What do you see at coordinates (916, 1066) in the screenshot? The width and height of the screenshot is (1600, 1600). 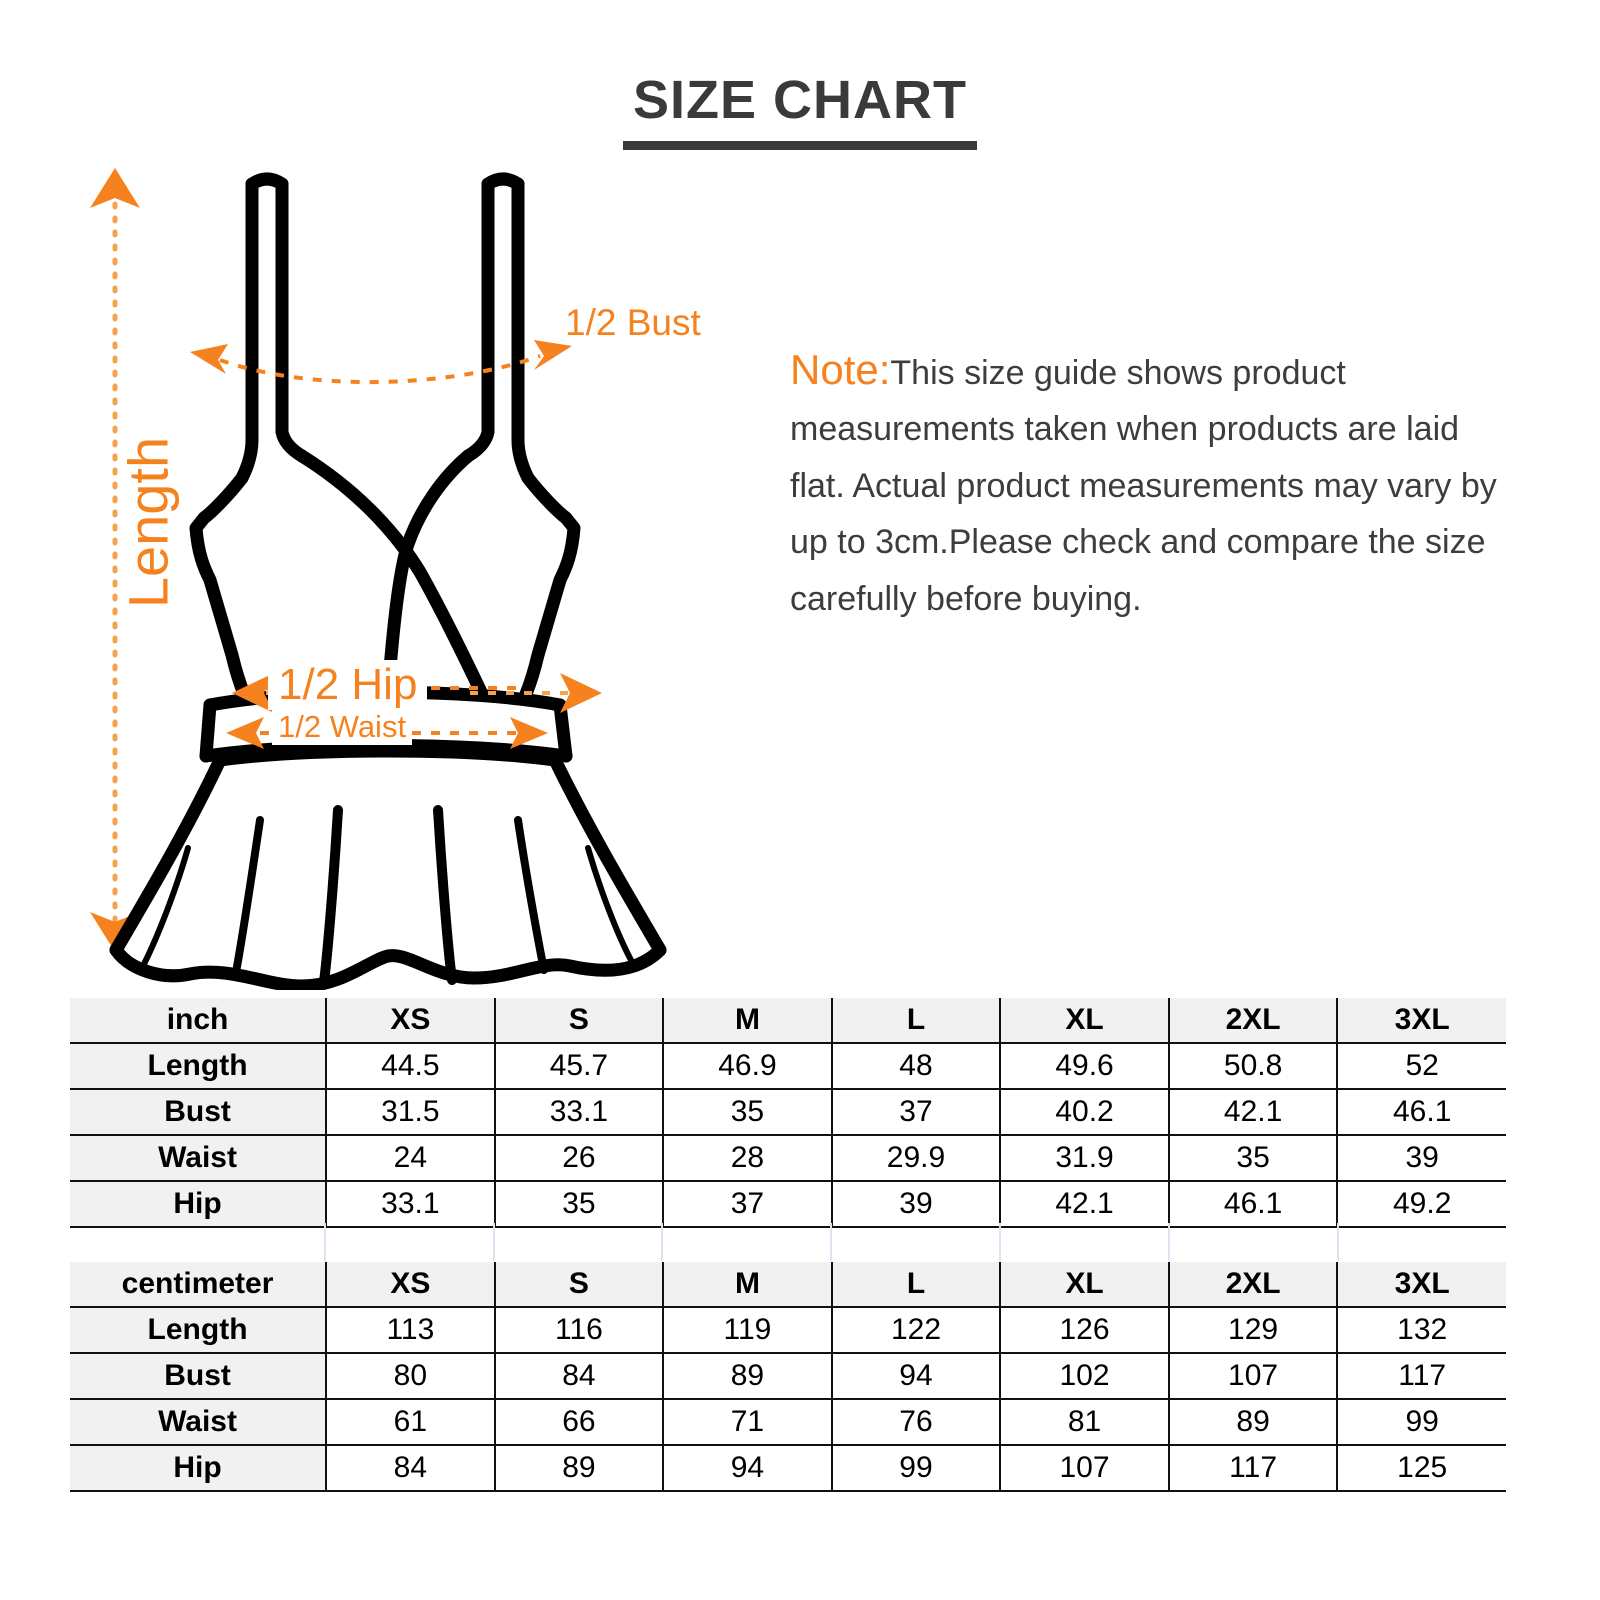 I see `cell-length-l: 48` at bounding box center [916, 1066].